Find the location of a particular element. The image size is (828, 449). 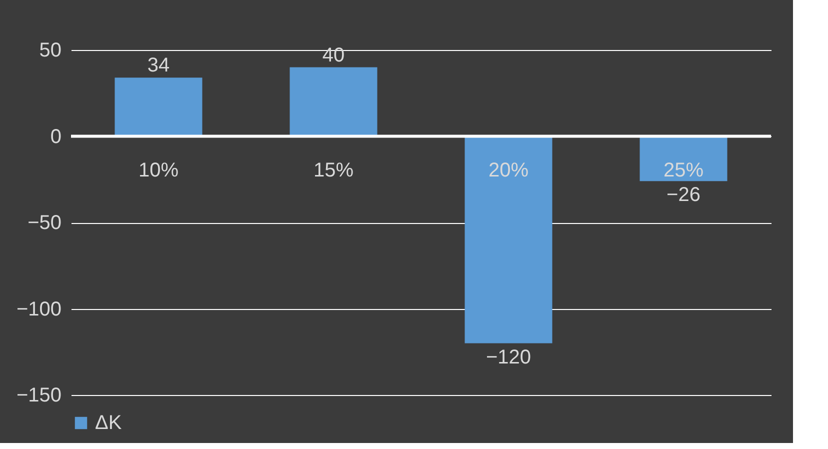

data-label: −120 is located at coordinates (509, 357).